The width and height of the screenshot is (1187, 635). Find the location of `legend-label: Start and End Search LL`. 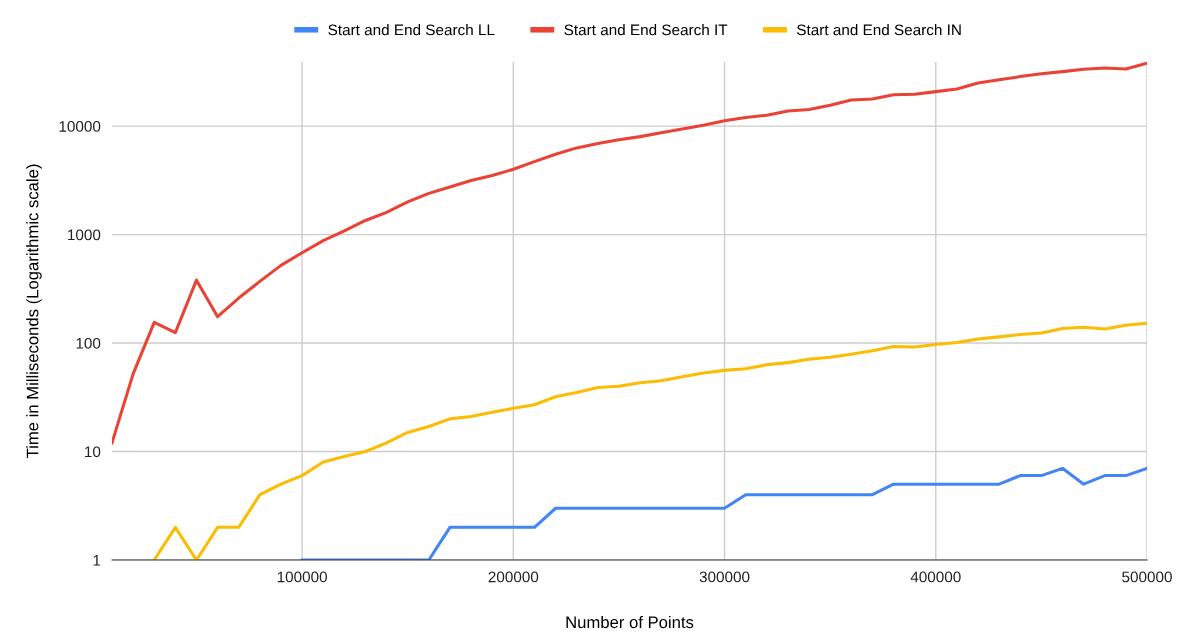

legend-label: Start and End Search LL is located at coordinates (411, 30).